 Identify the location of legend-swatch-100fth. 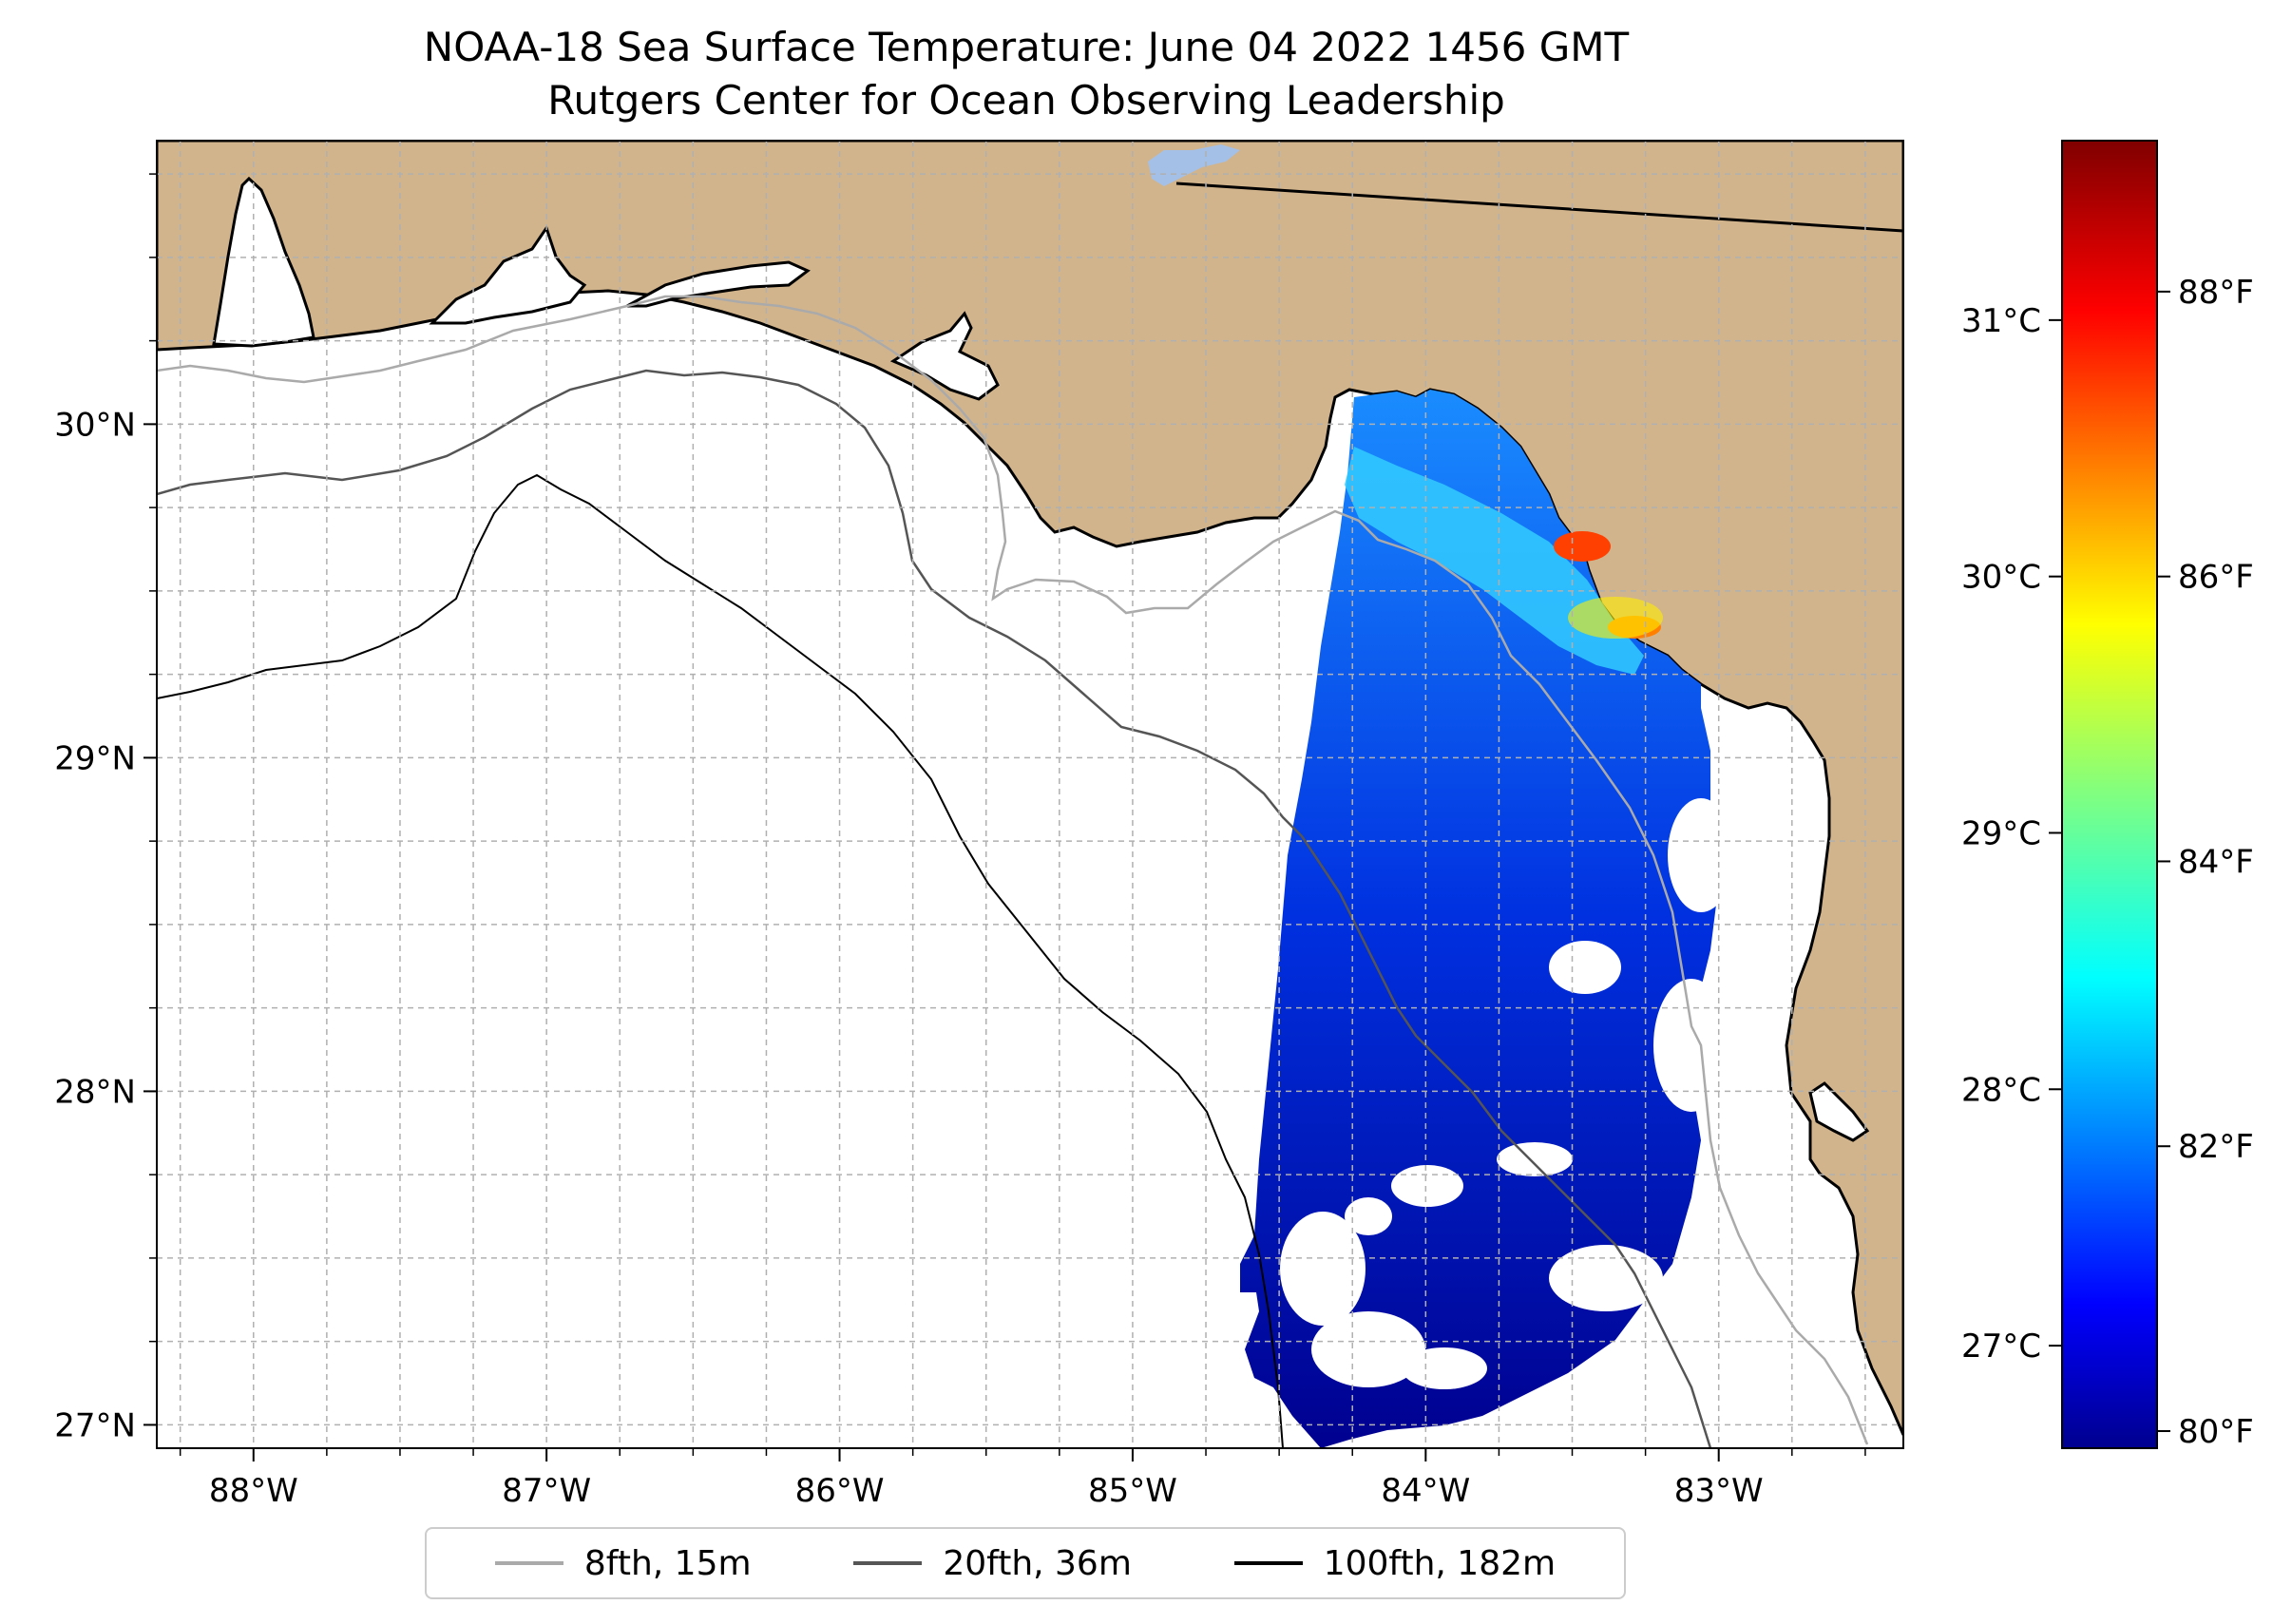
(1268, 1563).